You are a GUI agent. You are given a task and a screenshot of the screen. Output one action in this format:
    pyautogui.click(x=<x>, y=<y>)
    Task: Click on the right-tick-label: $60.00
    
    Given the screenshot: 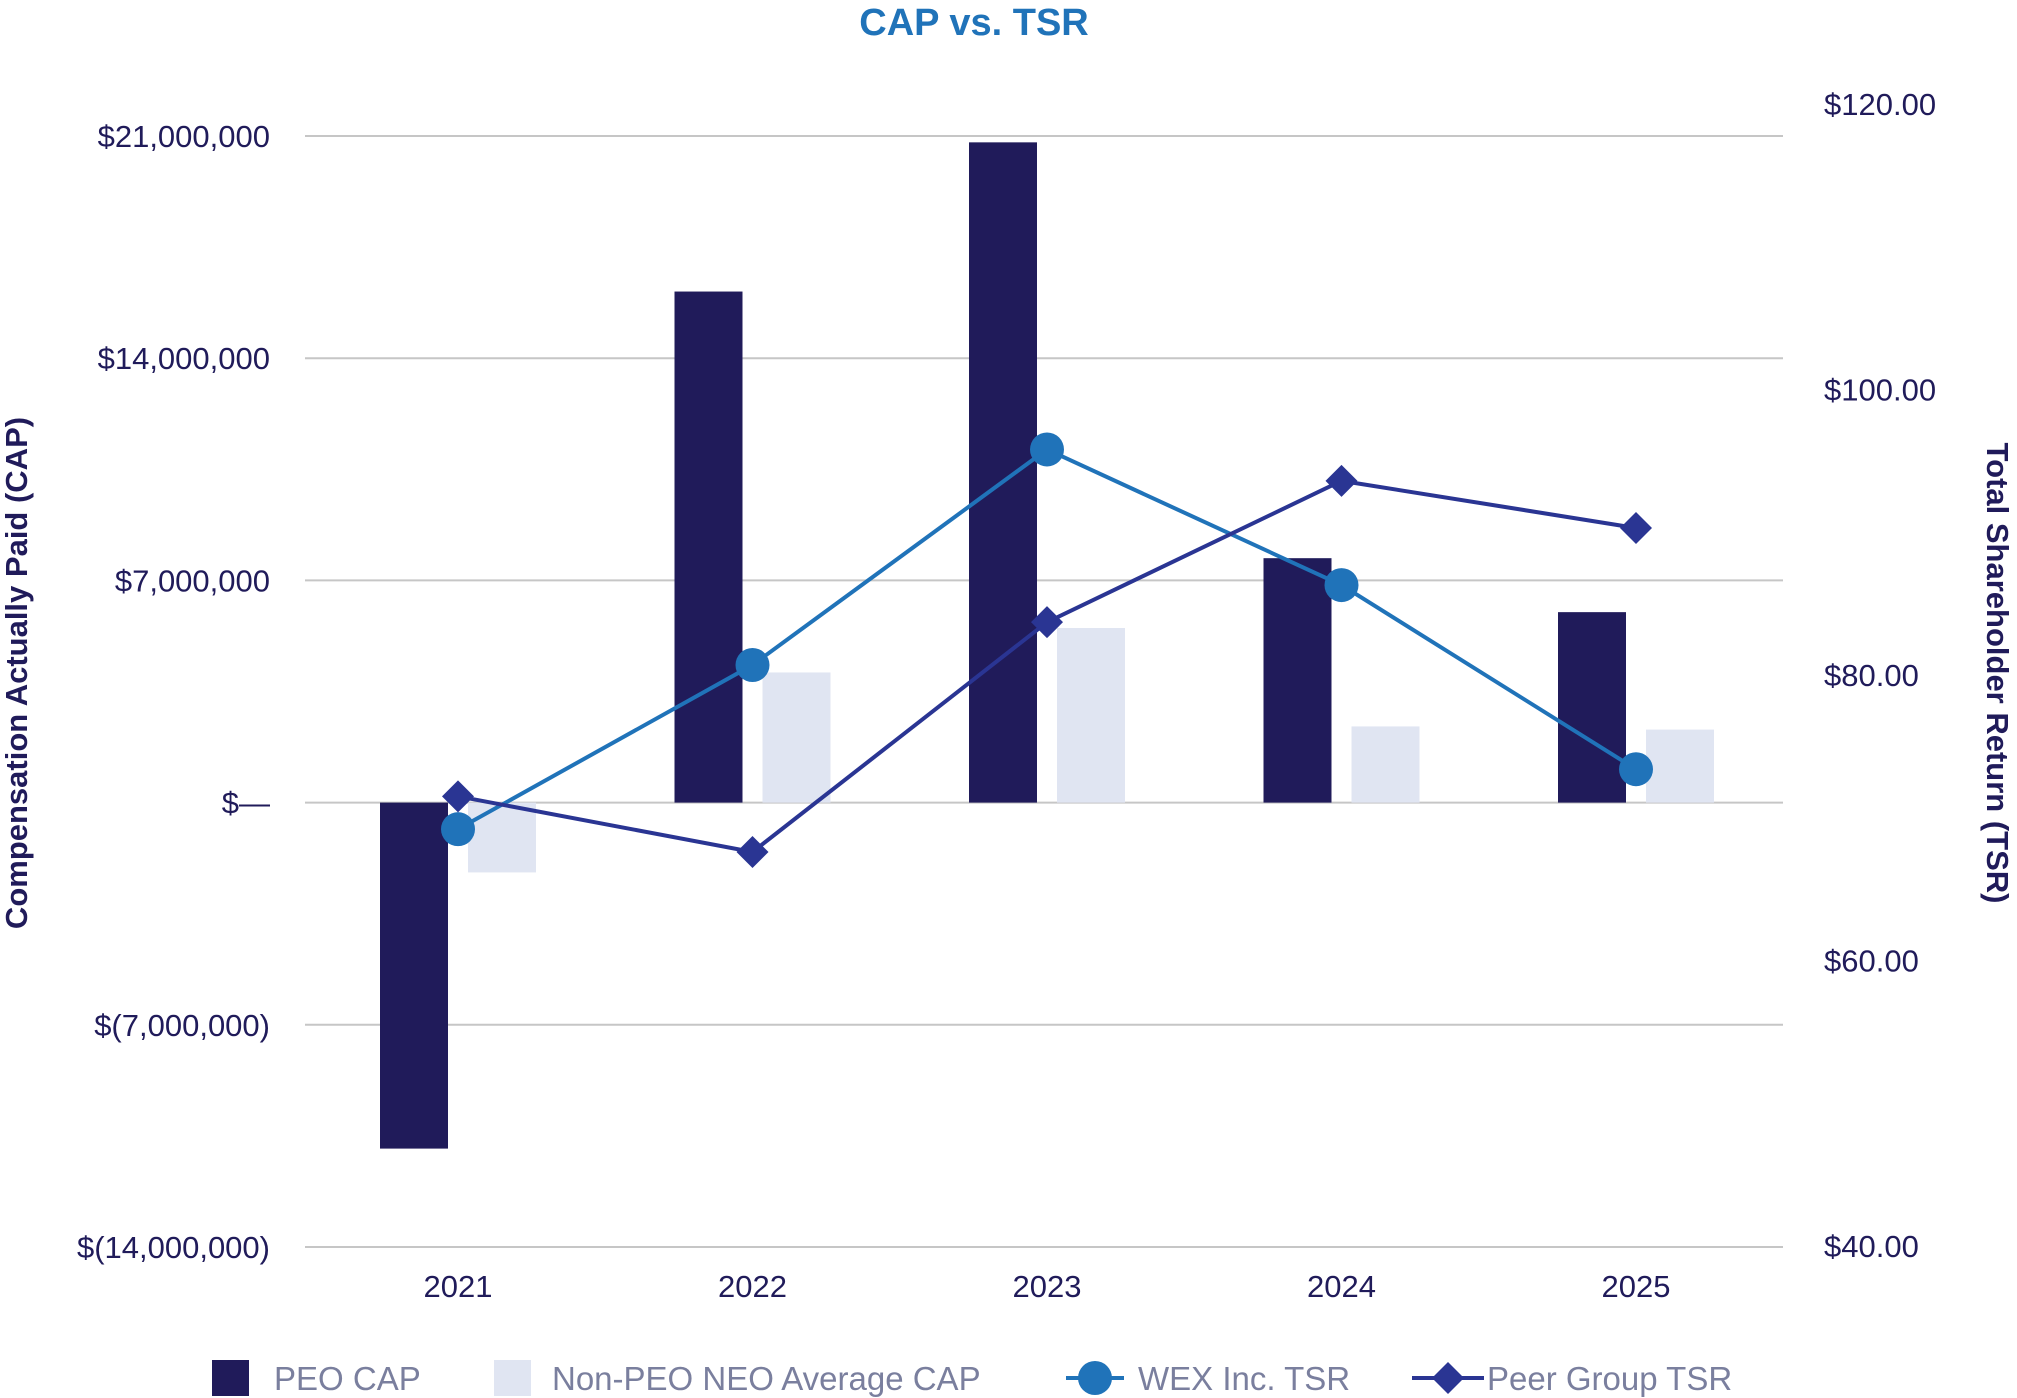 What is the action you would take?
    pyautogui.click(x=1871, y=961)
    